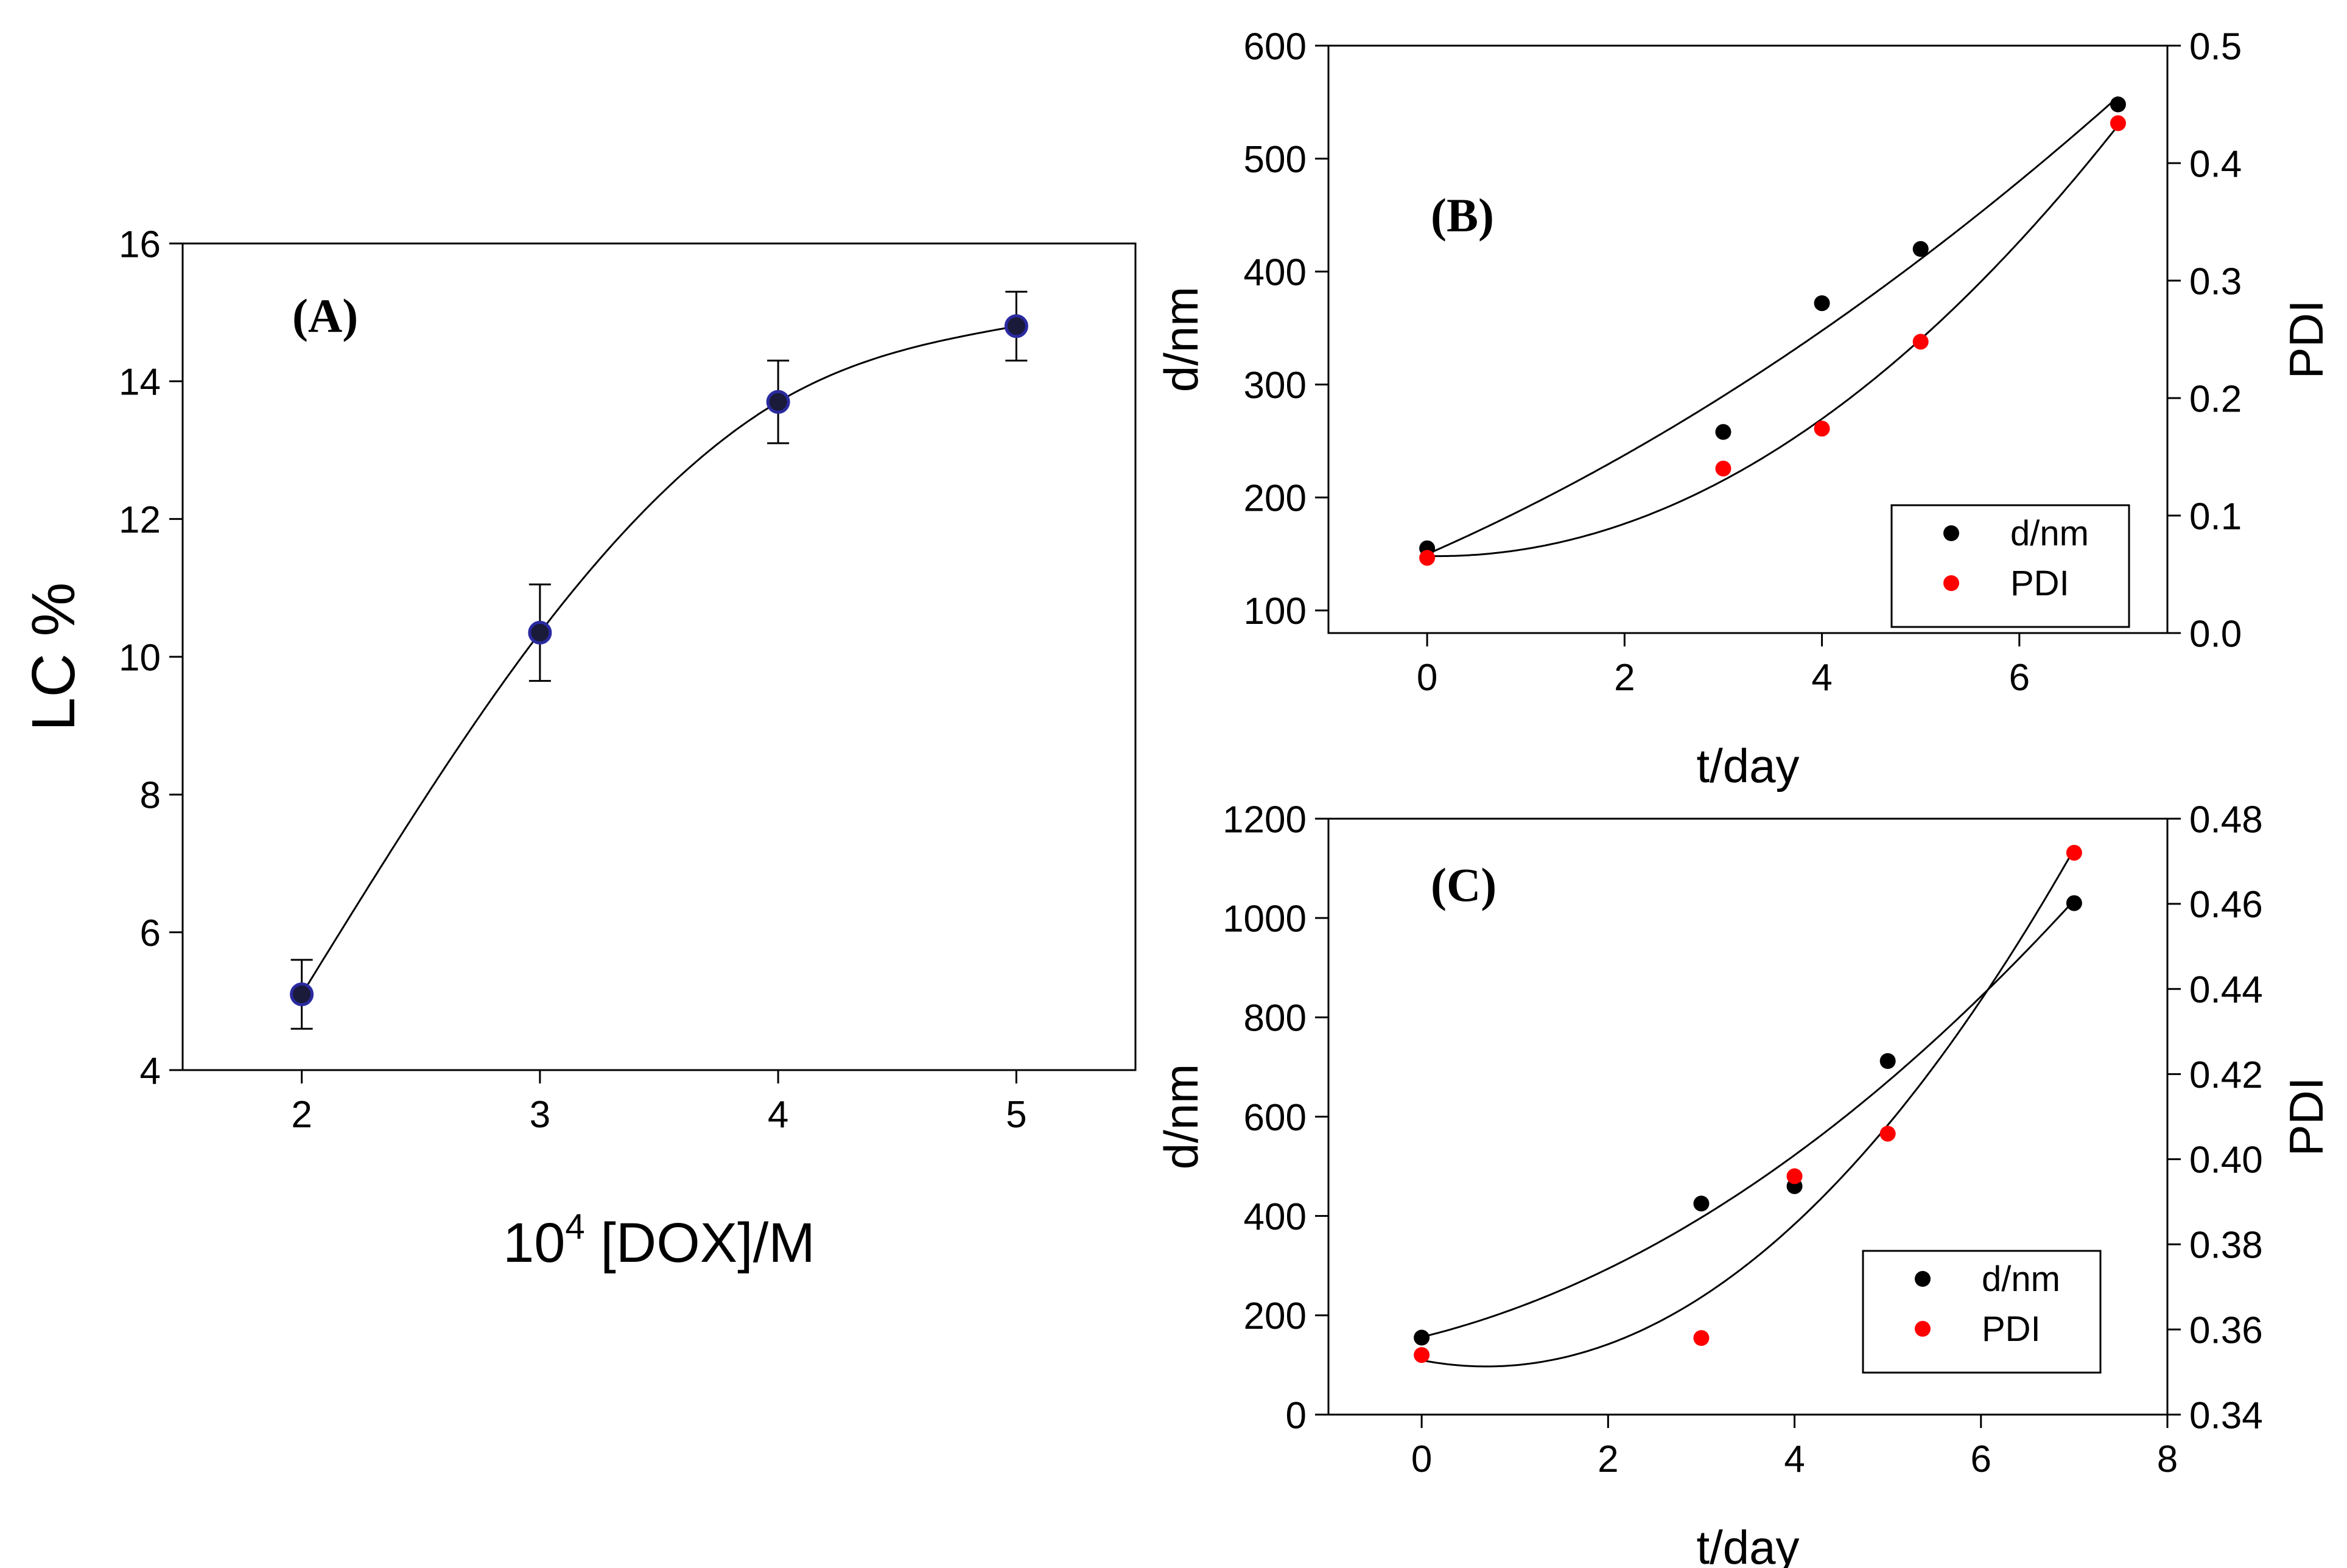 This screenshot has width=2347, height=1568. Describe the element at coordinates (1462, 215) in the screenshot. I see `panel-annotation: (B)` at that location.